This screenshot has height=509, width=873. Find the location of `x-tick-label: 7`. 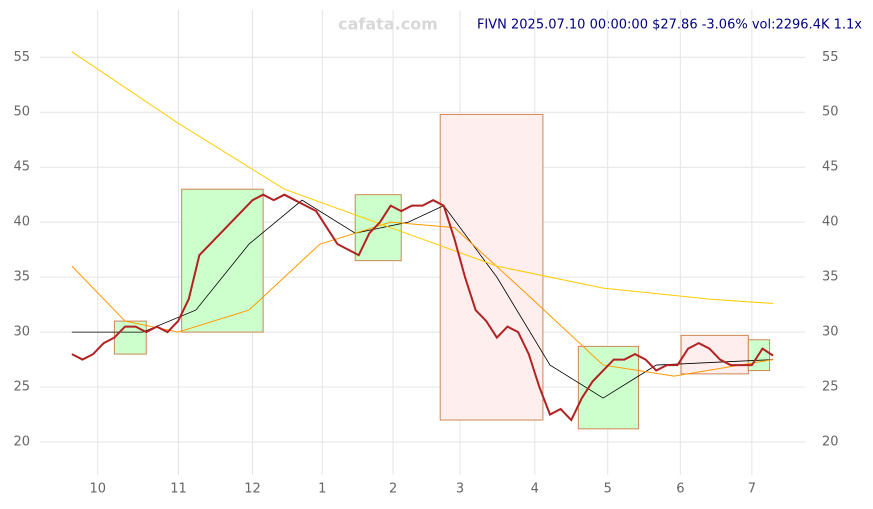

x-tick-label: 7 is located at coordinates (752, 489).